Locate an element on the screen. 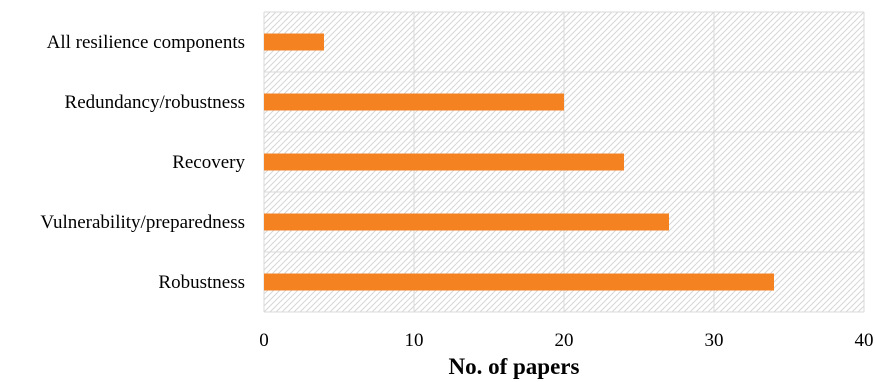 This screenshot has width=875, height=382. x-tick-label: 30 is located at coordinates (714, 340).